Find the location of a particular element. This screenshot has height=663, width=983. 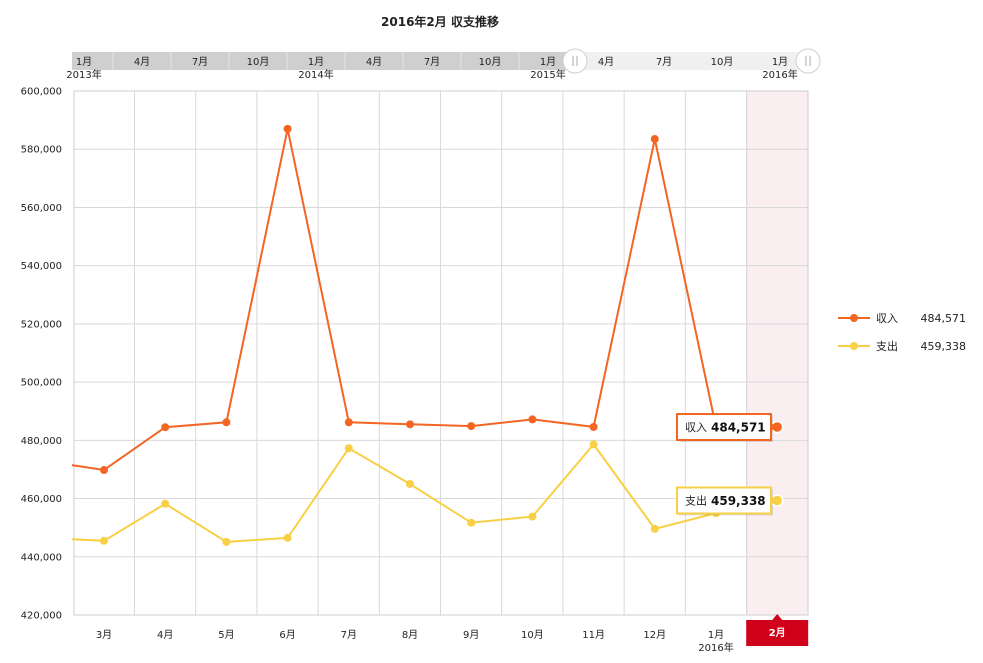

navigator-left-handle is located at coordinates (575, 61).